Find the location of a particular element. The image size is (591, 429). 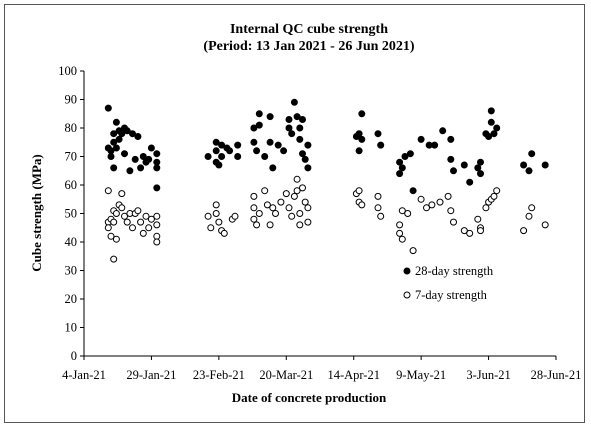

x-tick-label: 9-May-21 is located at coordinates (421, 375).